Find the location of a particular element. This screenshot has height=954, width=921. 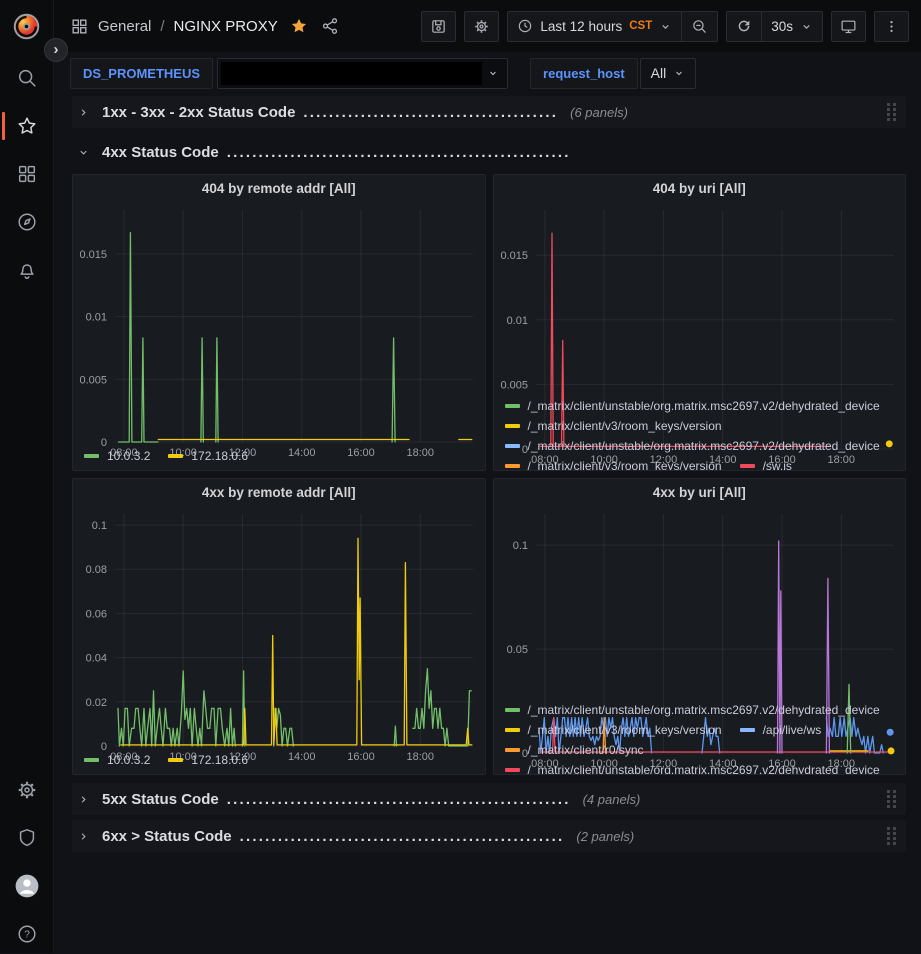

legend-item: /api/live/ws is located at coordinates (780, 730).